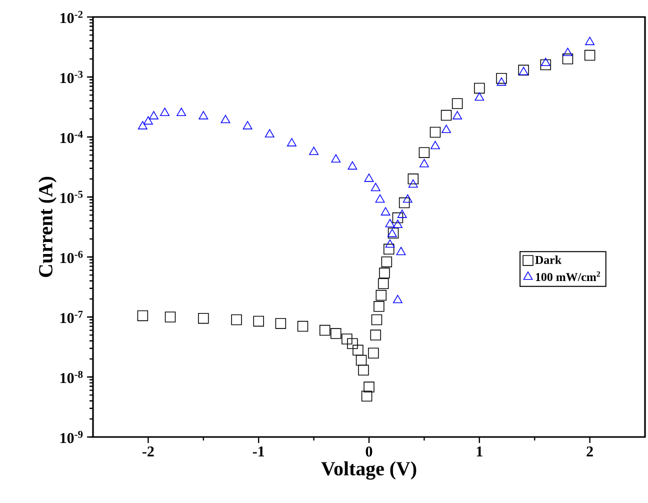  I want to click on x-tick-label: 0, so click(369, 451).